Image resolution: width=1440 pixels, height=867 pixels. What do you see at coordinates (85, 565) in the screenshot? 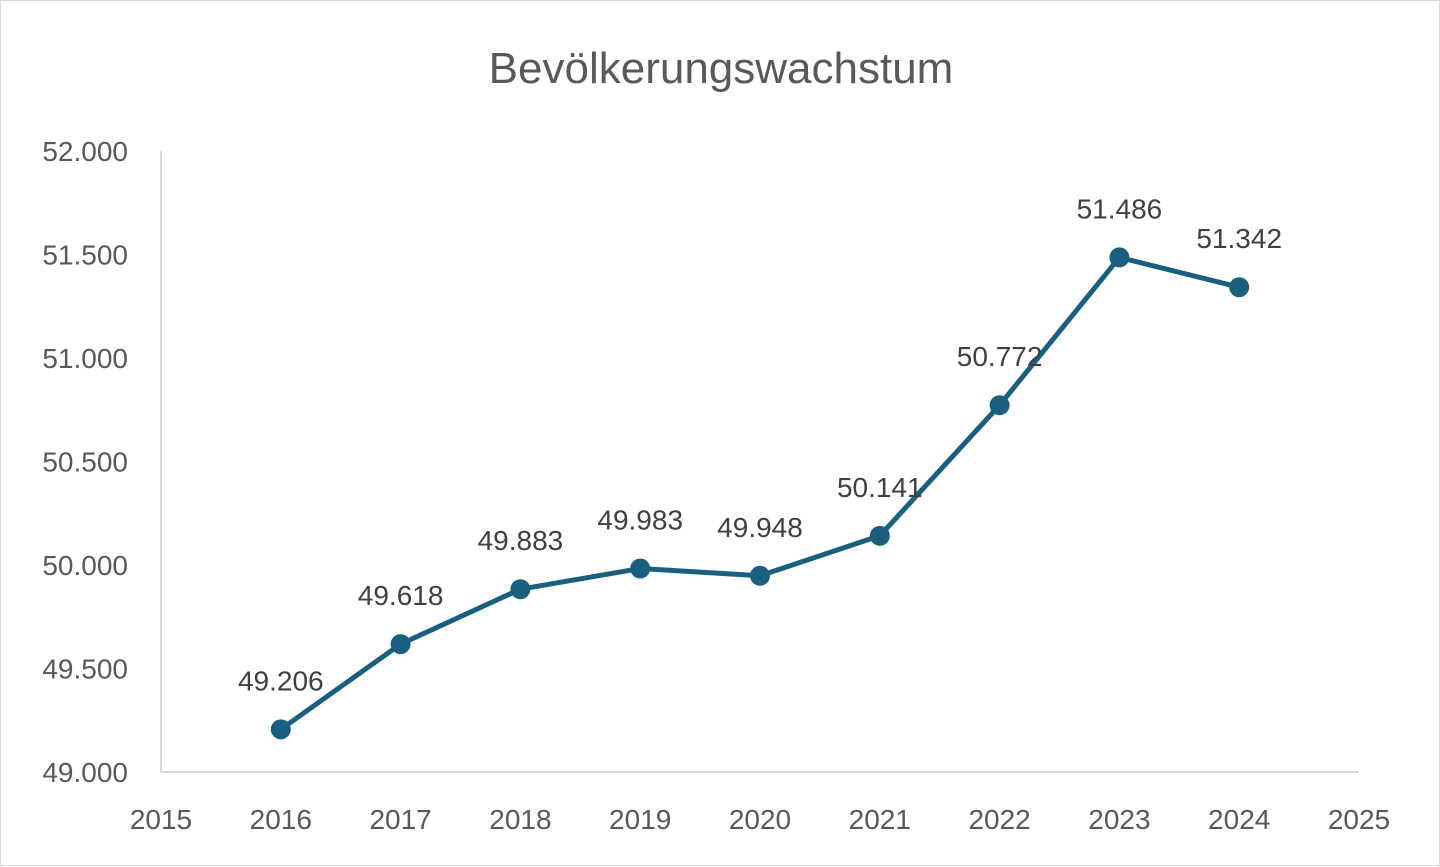
I see `y-tick-label: 50.000` at bounding box center [85, 565].